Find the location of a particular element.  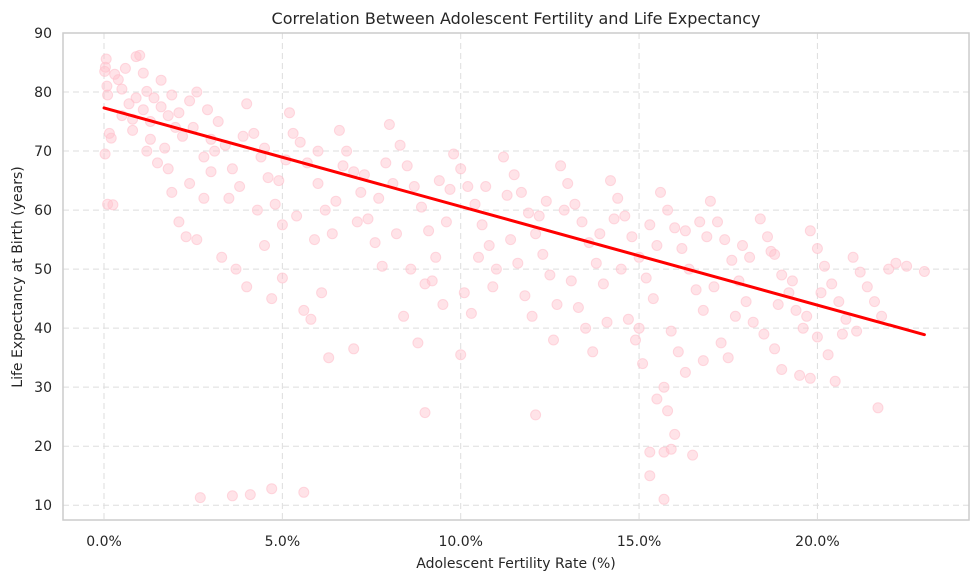

x-tick-label: 20.0% is located at coordinates (817, 542).